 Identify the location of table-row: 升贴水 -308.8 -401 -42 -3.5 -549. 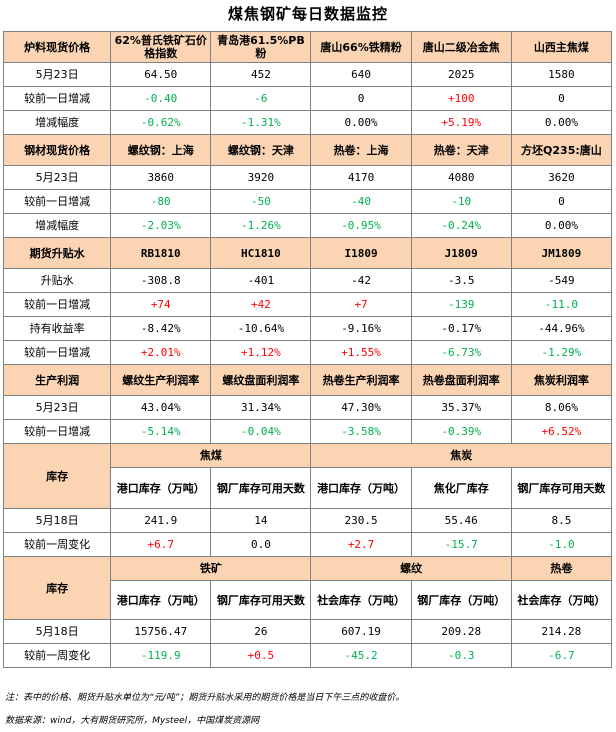
(307, 280).